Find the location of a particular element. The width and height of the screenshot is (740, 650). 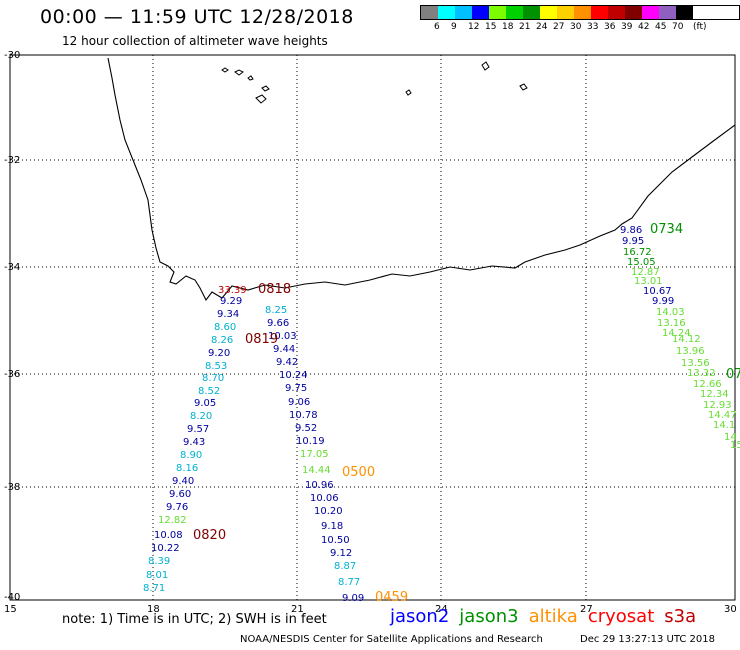

wave-height-label: 12.93 is located at coordinates (717, 405).